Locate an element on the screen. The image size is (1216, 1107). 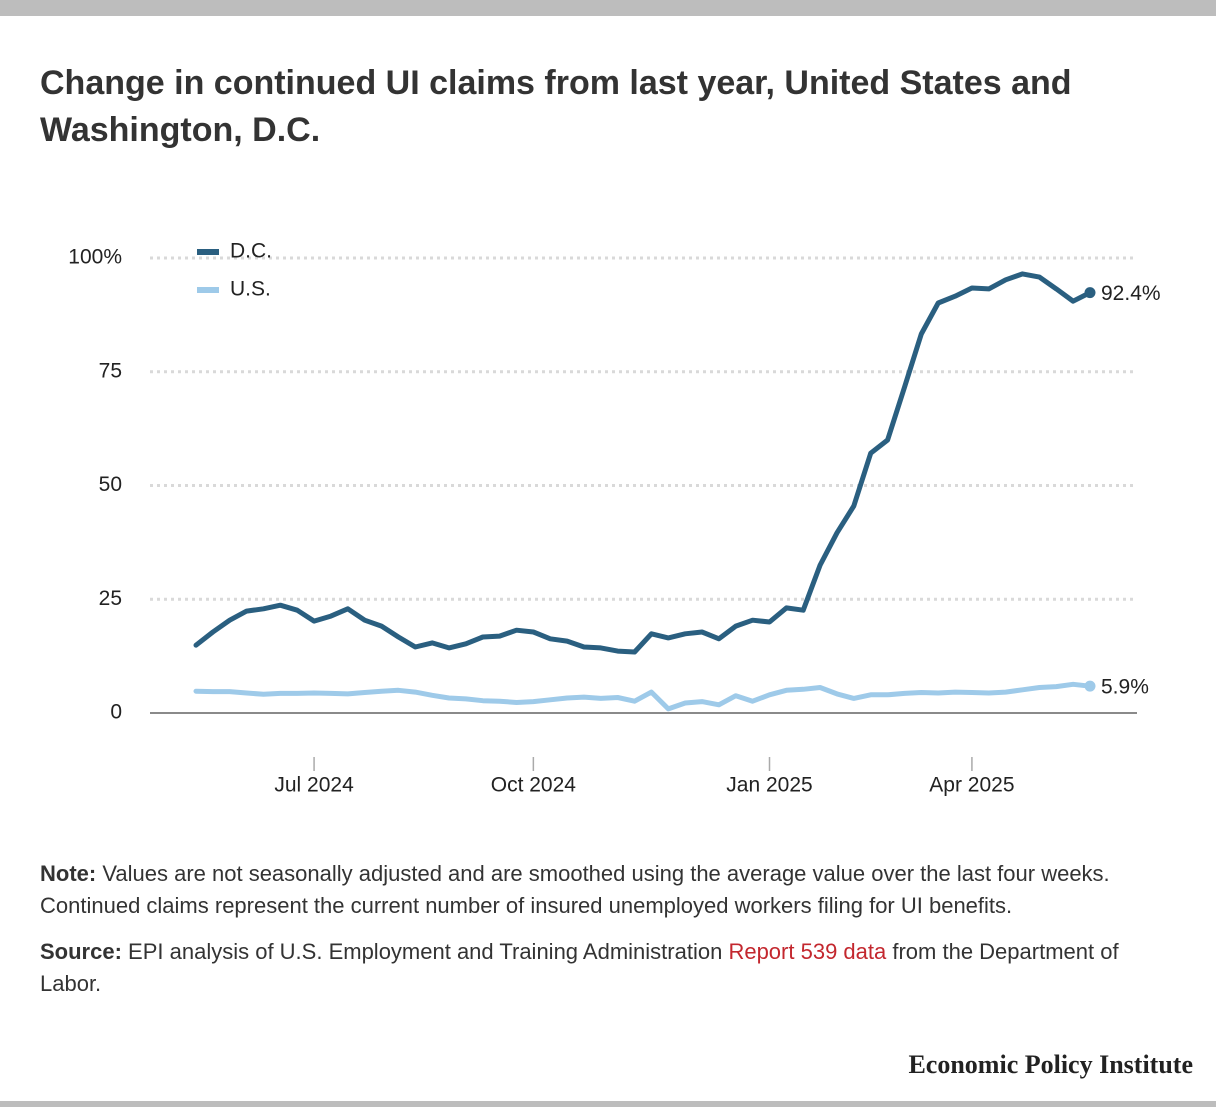
x-tick-label: Jul 2024 is located at coordinates (314, 785).